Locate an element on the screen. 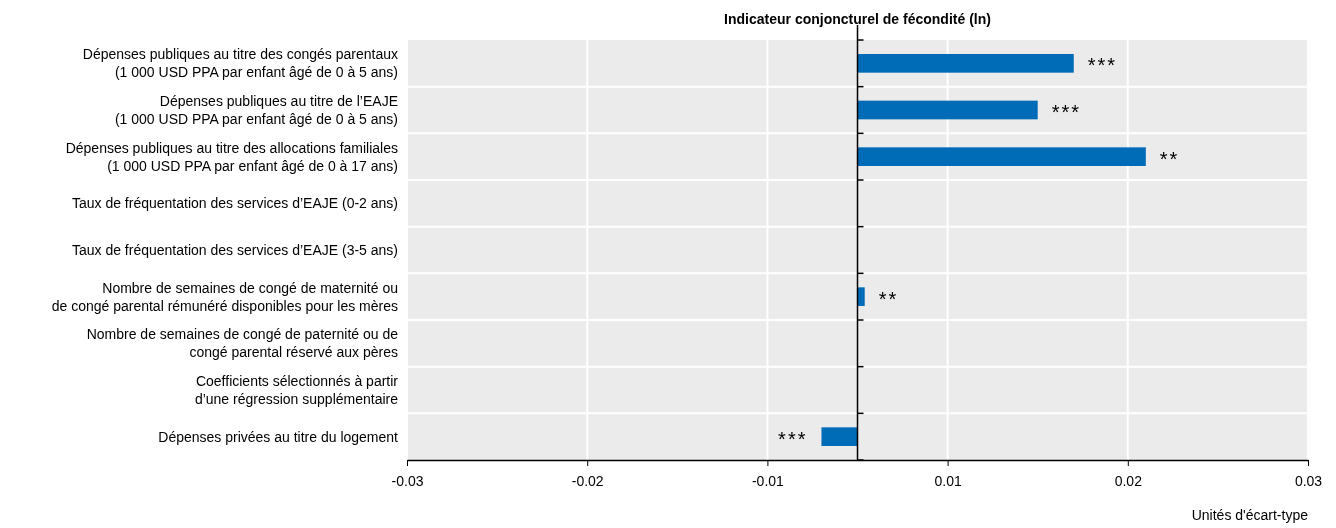 This screenshot has width=1336, height=528. y-tick-label: Taux de fréquentation des services d’EAJE (0-2 ans) is located at coordinates (234, 203).